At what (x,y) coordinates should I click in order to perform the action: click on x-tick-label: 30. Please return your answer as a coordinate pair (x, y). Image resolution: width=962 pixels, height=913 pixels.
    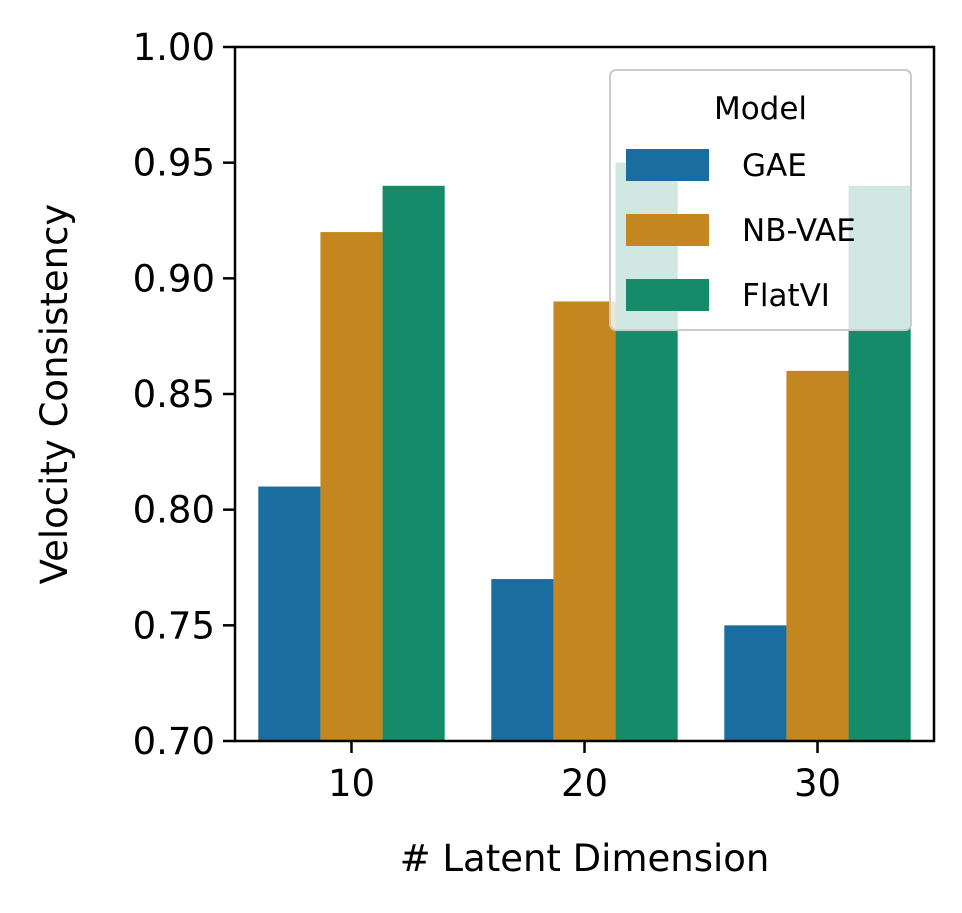
    Looking at the image, I should click on (817, 783).